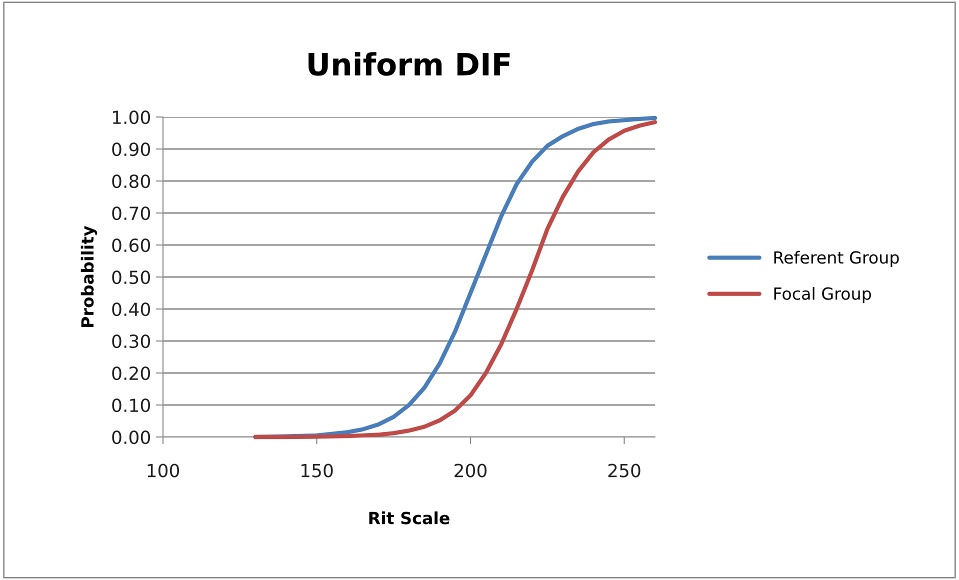 This screenshot has height=580, width=959. Describe the element at coordinates (624, 471) in the screenshot. I see `x-tick-label: 250` at that location.